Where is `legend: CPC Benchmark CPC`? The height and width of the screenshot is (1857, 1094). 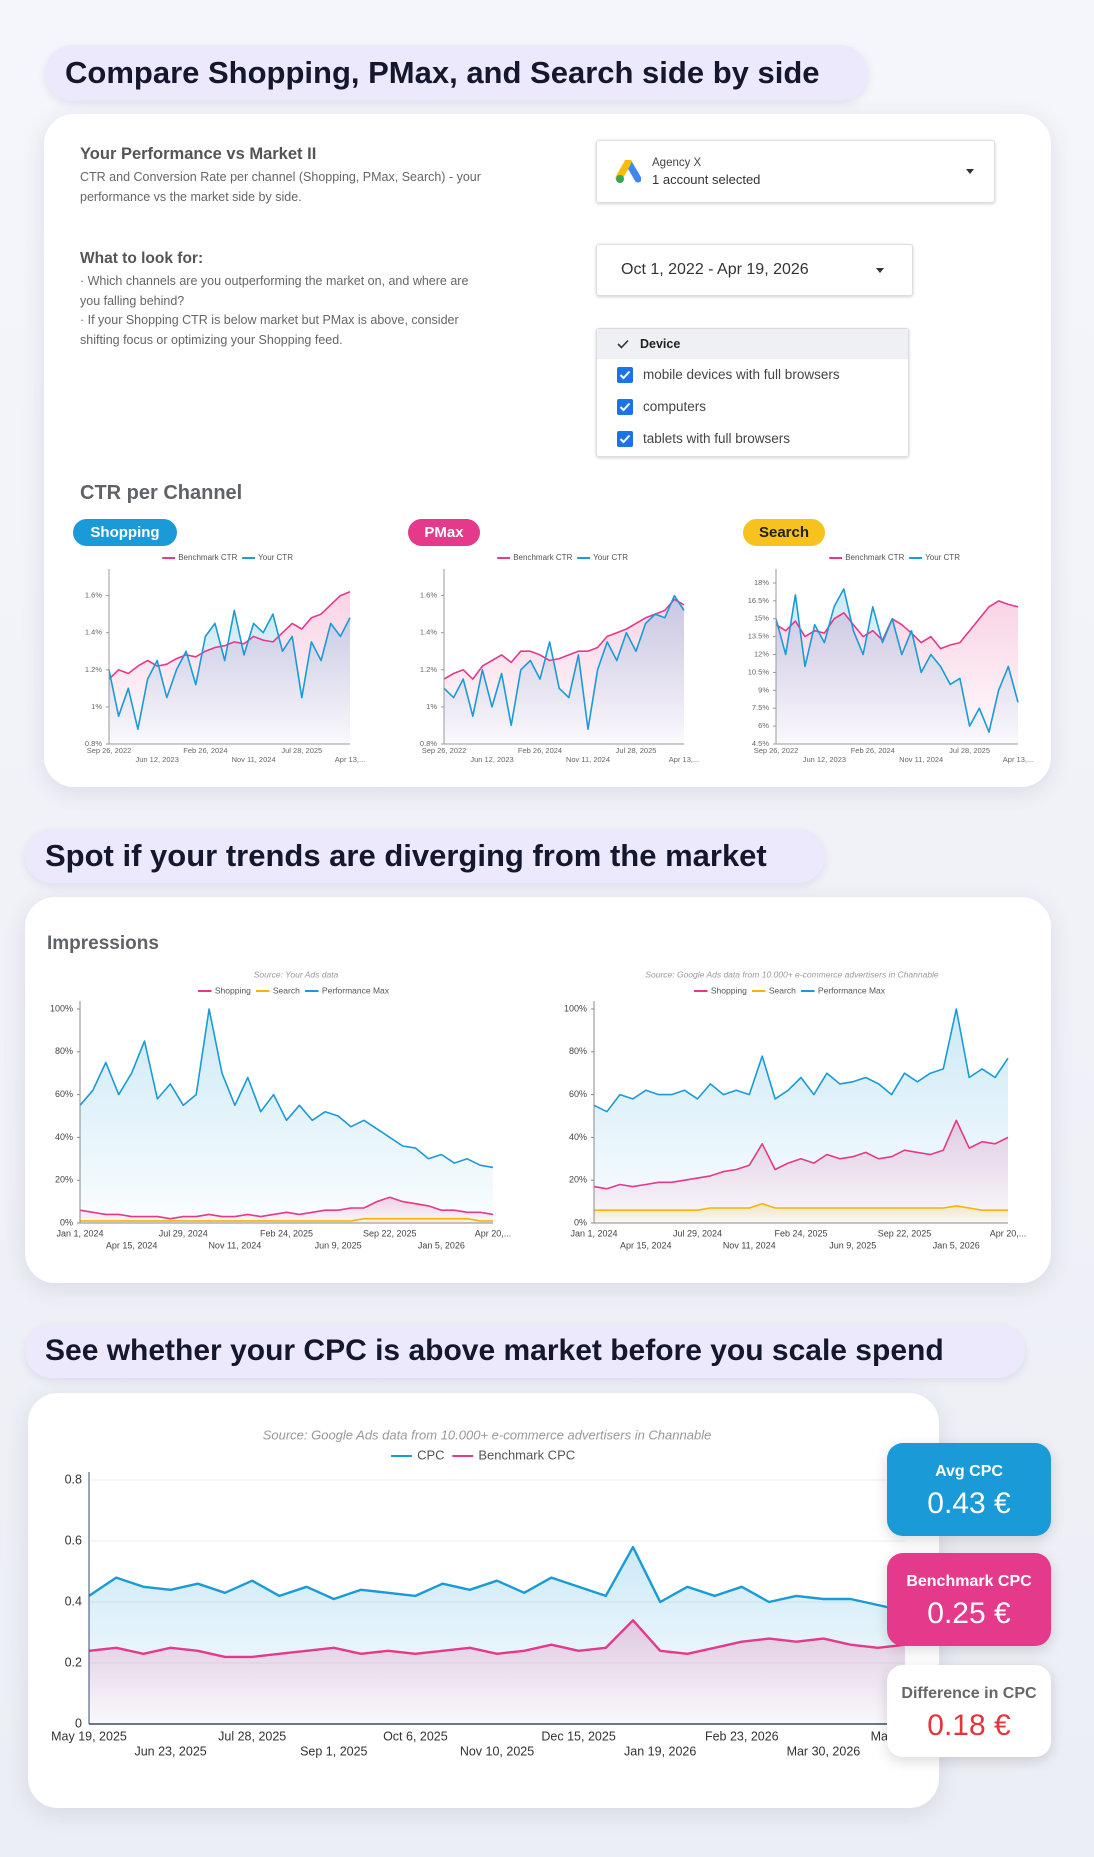
legend: CPC Benchmark CPC is located at coordinates (483, 1454).